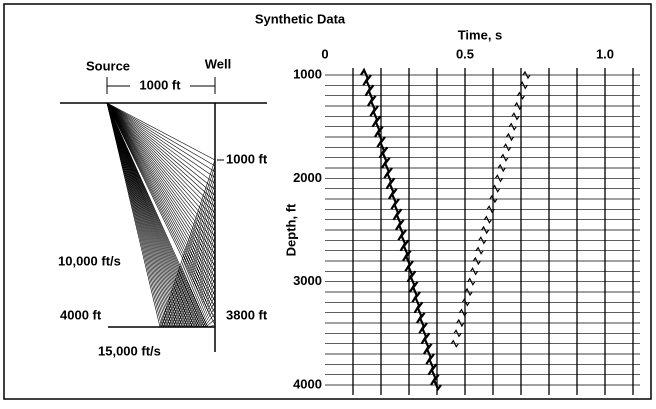 The height and width of the screenshot is (409, 656). What do you see at coordinates (605, 53) in the screenshot?
I see `x-tick-label: 1.0` at bounding box center [605, 53].